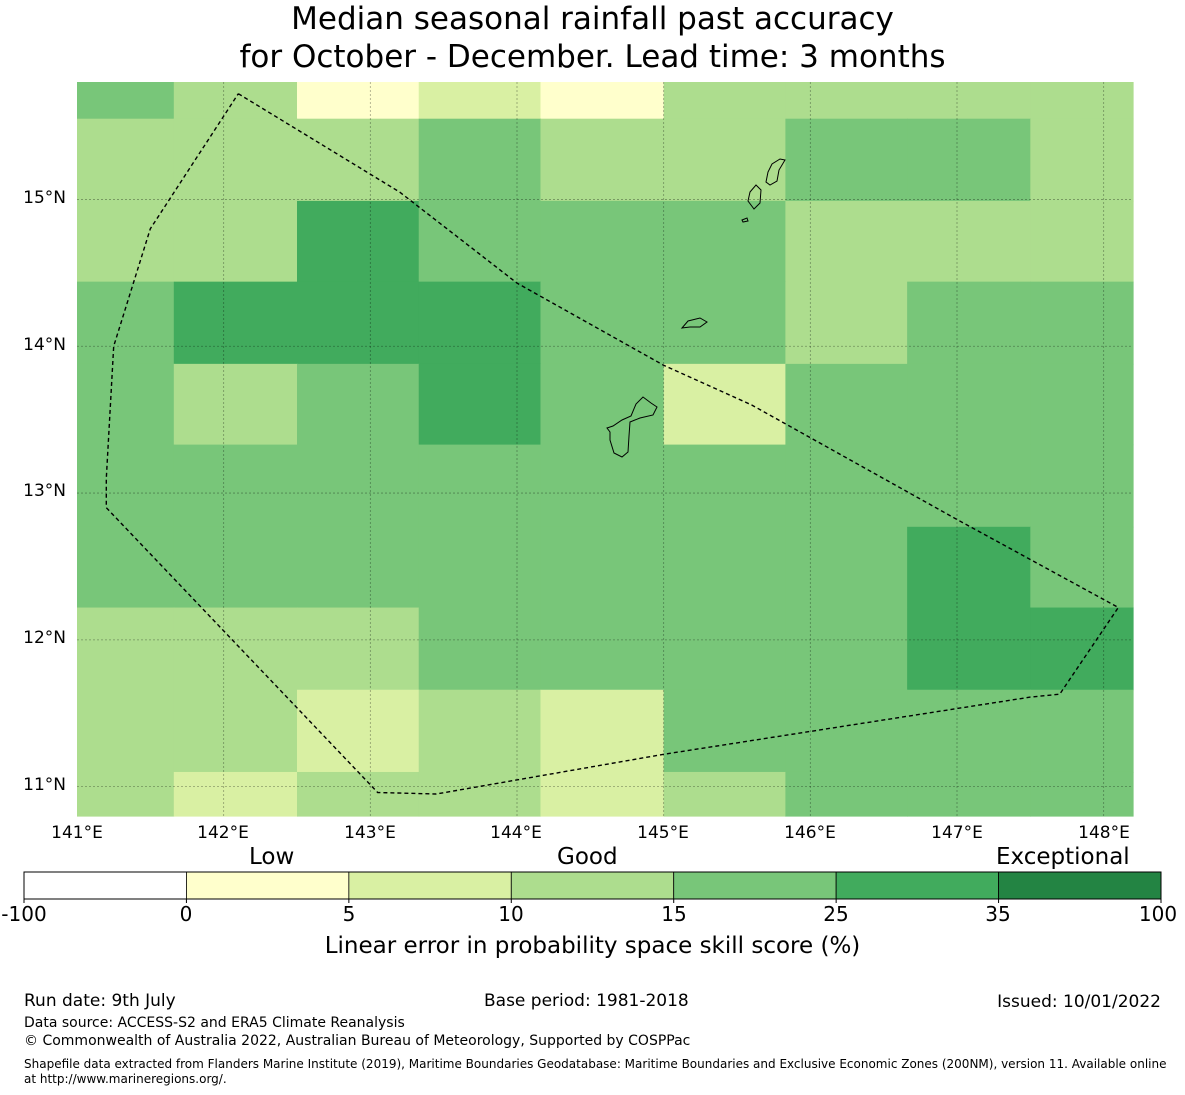 The width and height of the screenshot is (1185, 1095). I want to click on y-tick-label: 13°N, so click(44, 491).